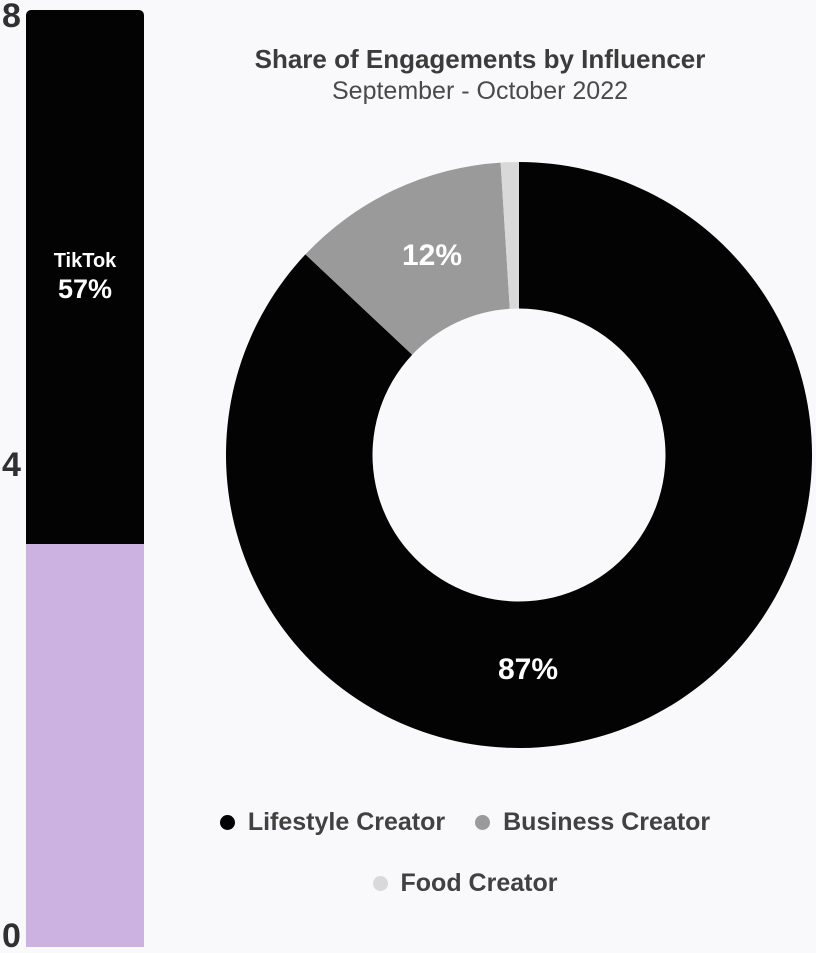 This screenshot has height=953, width=816. What do you see at coordinates (509, 235) in the screenshot?
I see `donut-slice-food-creator` at bounding box center [509, 235].